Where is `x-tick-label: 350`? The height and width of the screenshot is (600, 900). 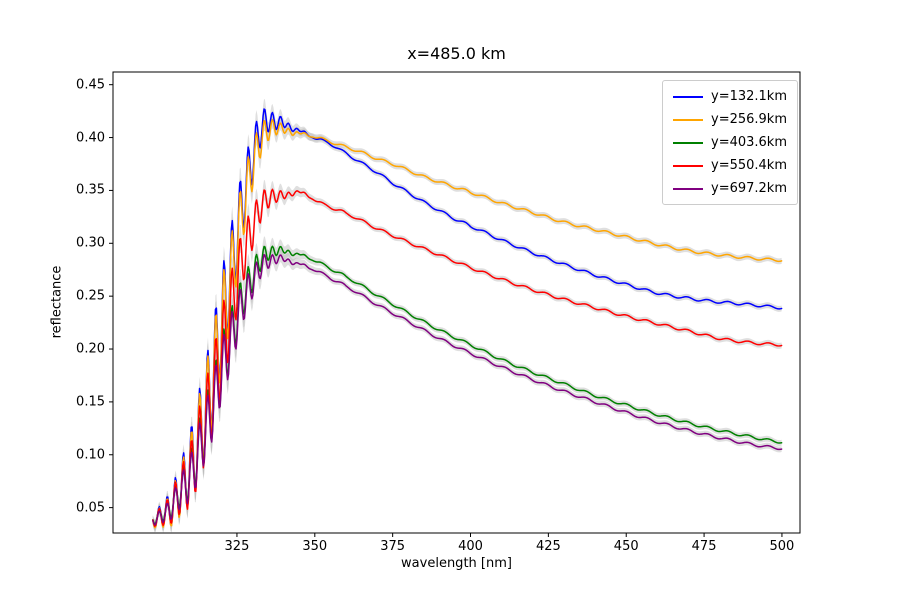
x-tick-label: 350 is located at coordinates (315, 546).